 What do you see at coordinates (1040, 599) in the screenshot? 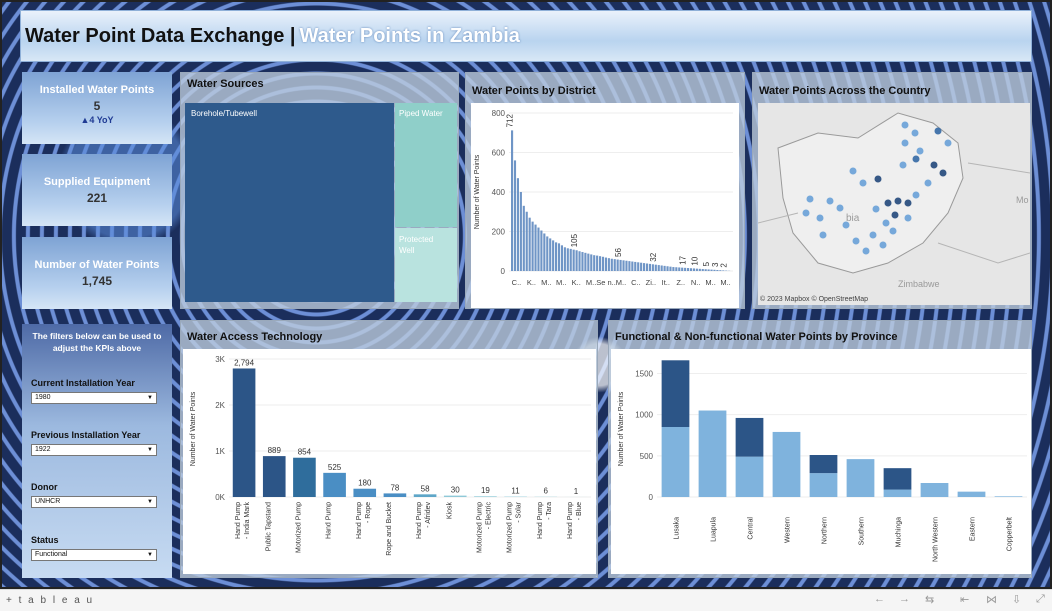
I see `fullscreen-icon: ⤢` at bounding box center [1040, 599].